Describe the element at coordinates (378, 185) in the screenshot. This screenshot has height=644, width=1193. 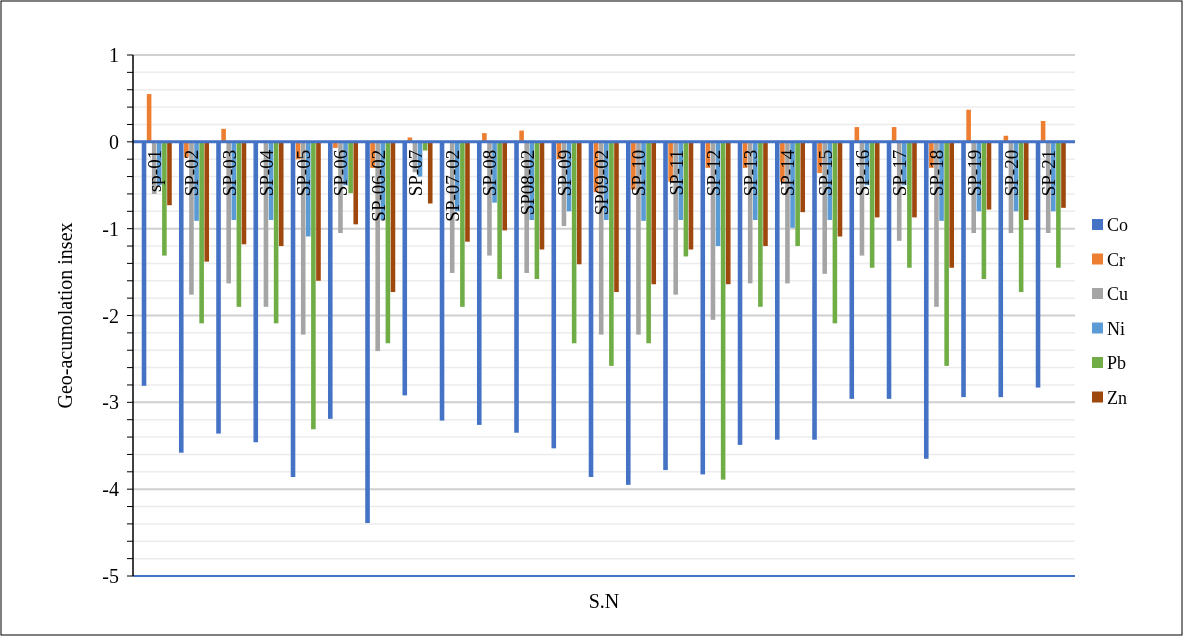
I see `x-tick-label: SP-06-02` at that location.